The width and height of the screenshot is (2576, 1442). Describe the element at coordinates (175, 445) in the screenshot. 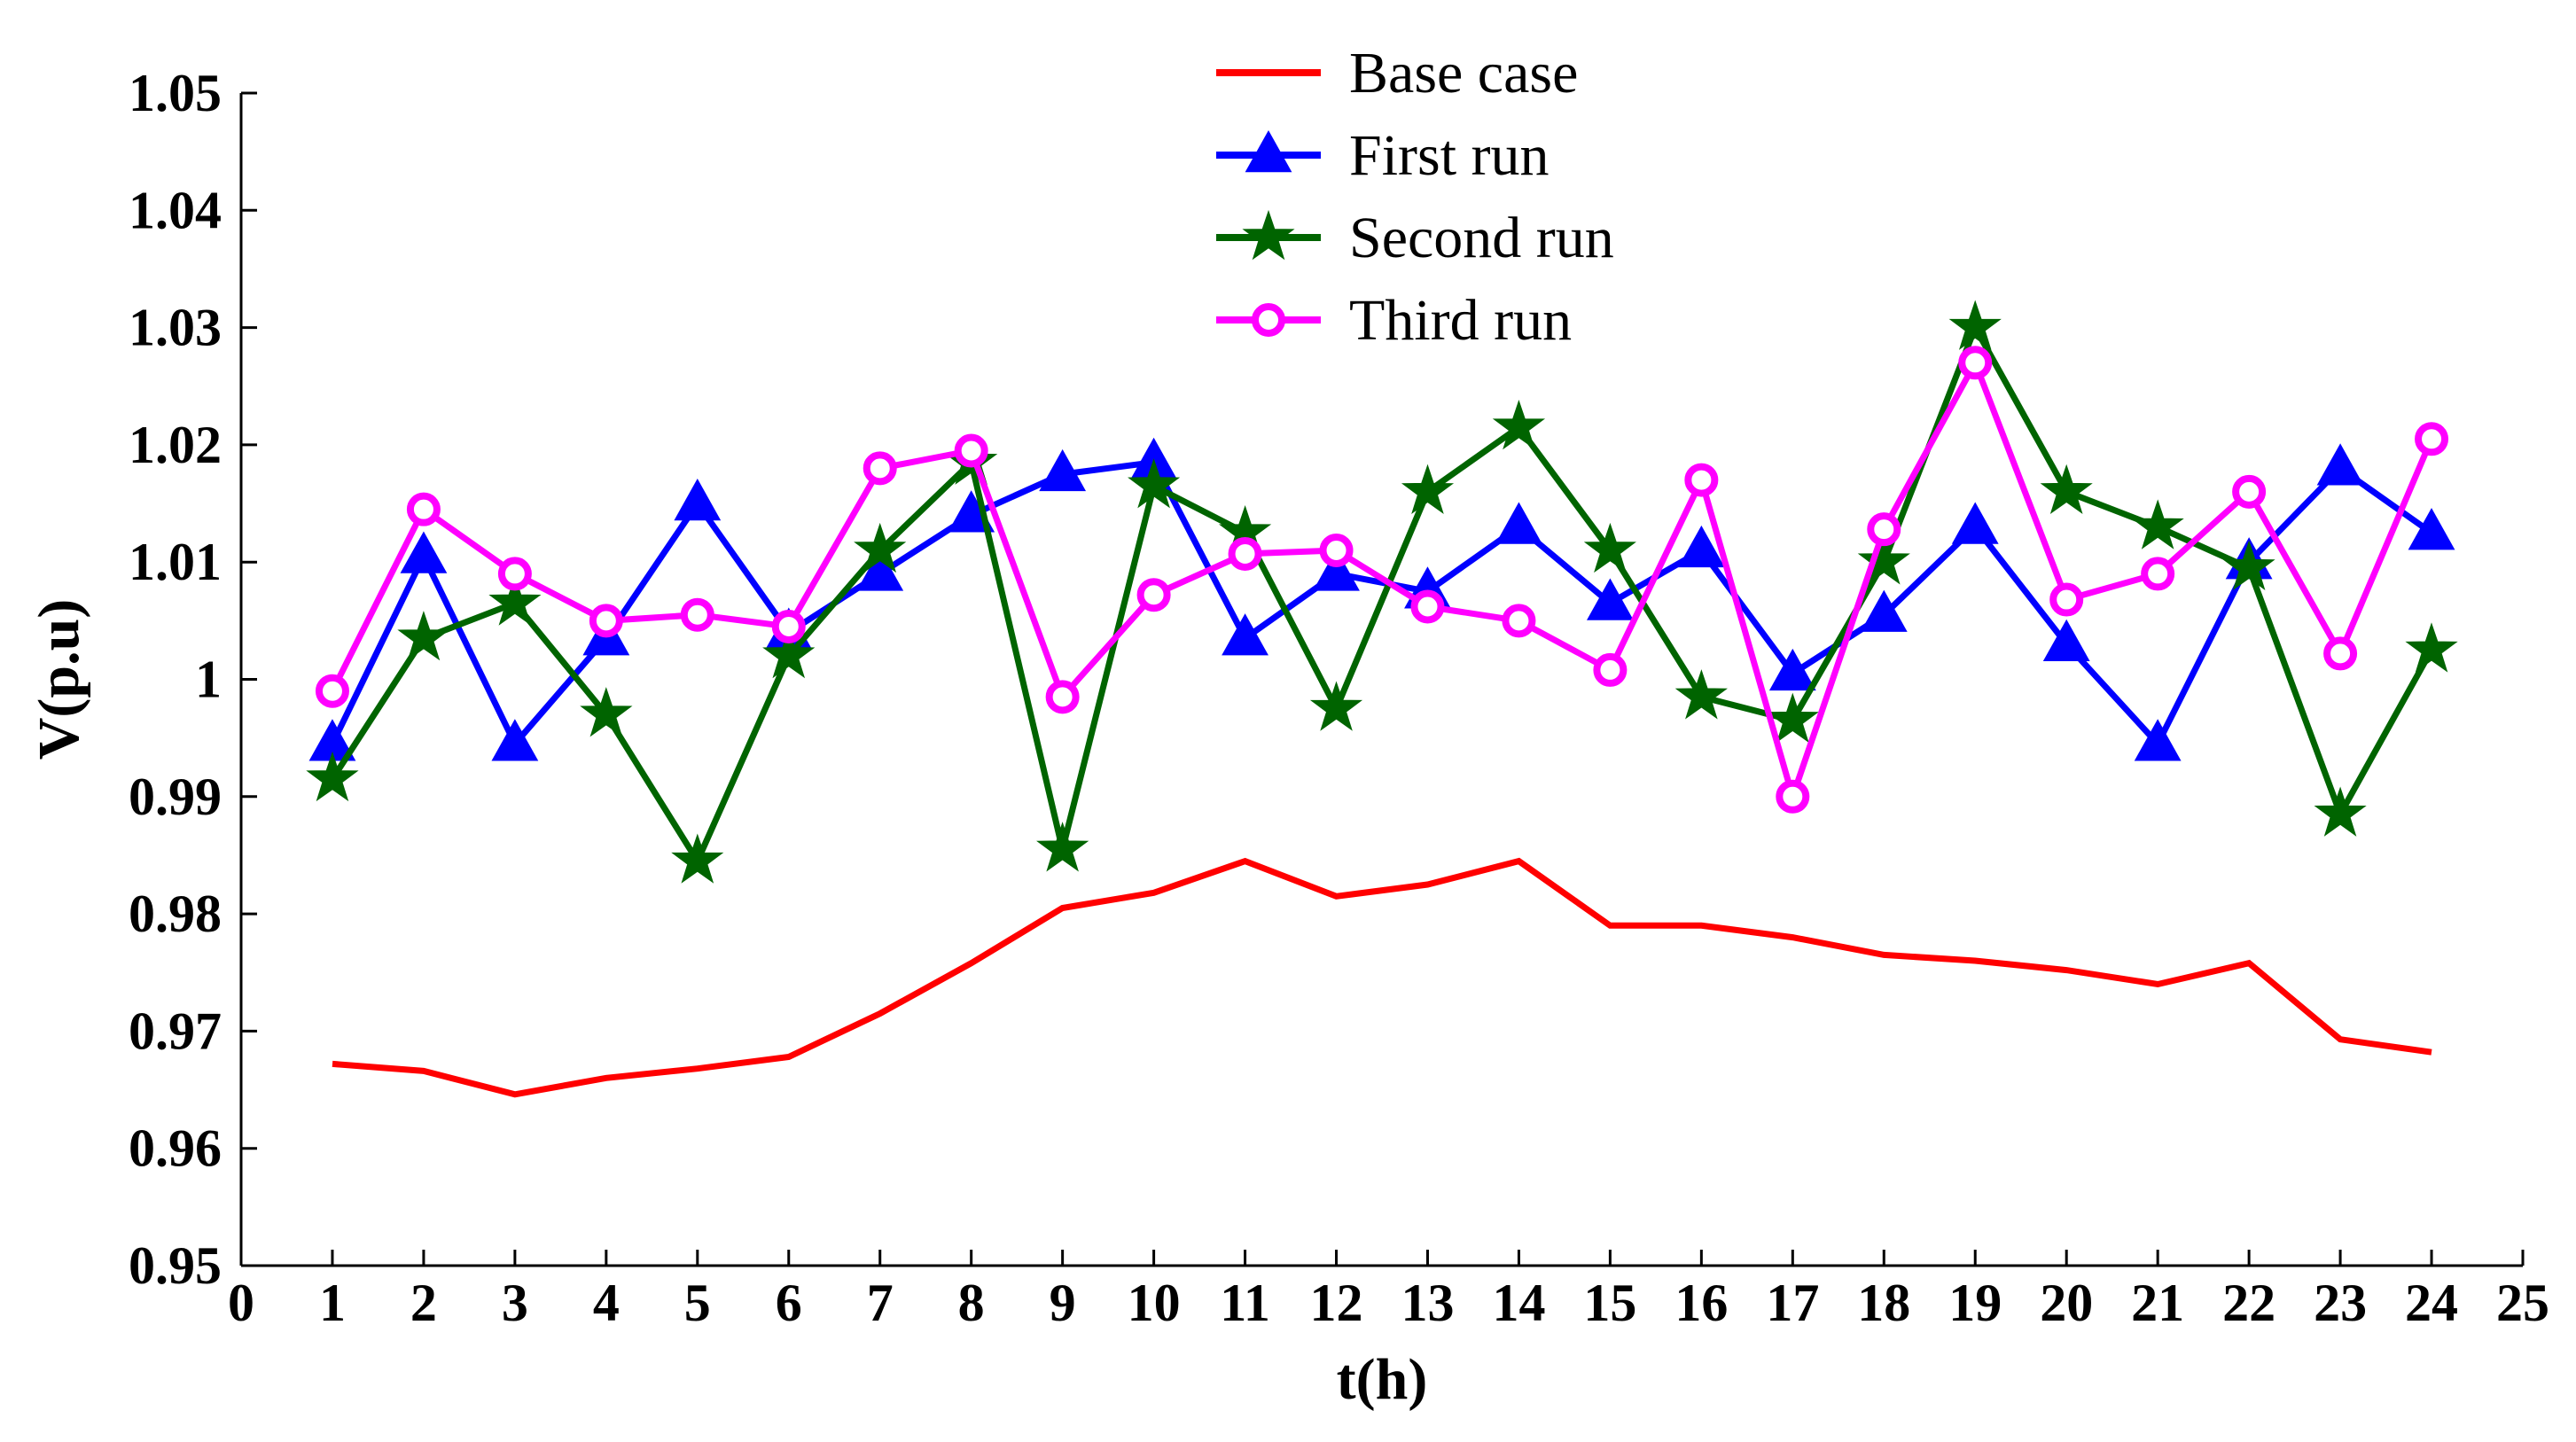

I see `y-tick-label: 1.02` at that location.